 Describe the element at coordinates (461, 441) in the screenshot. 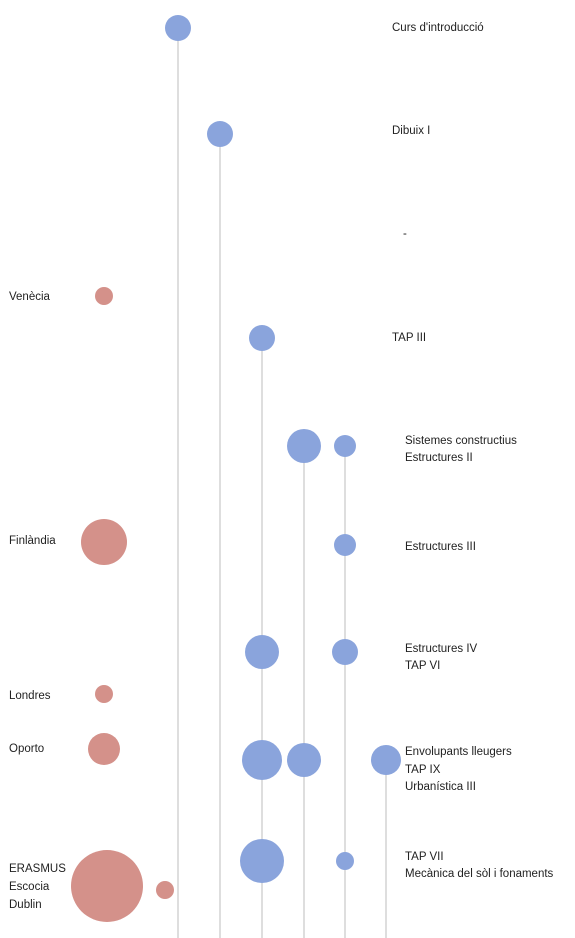

I see `subject-label: Sistemes constructius` at that location.